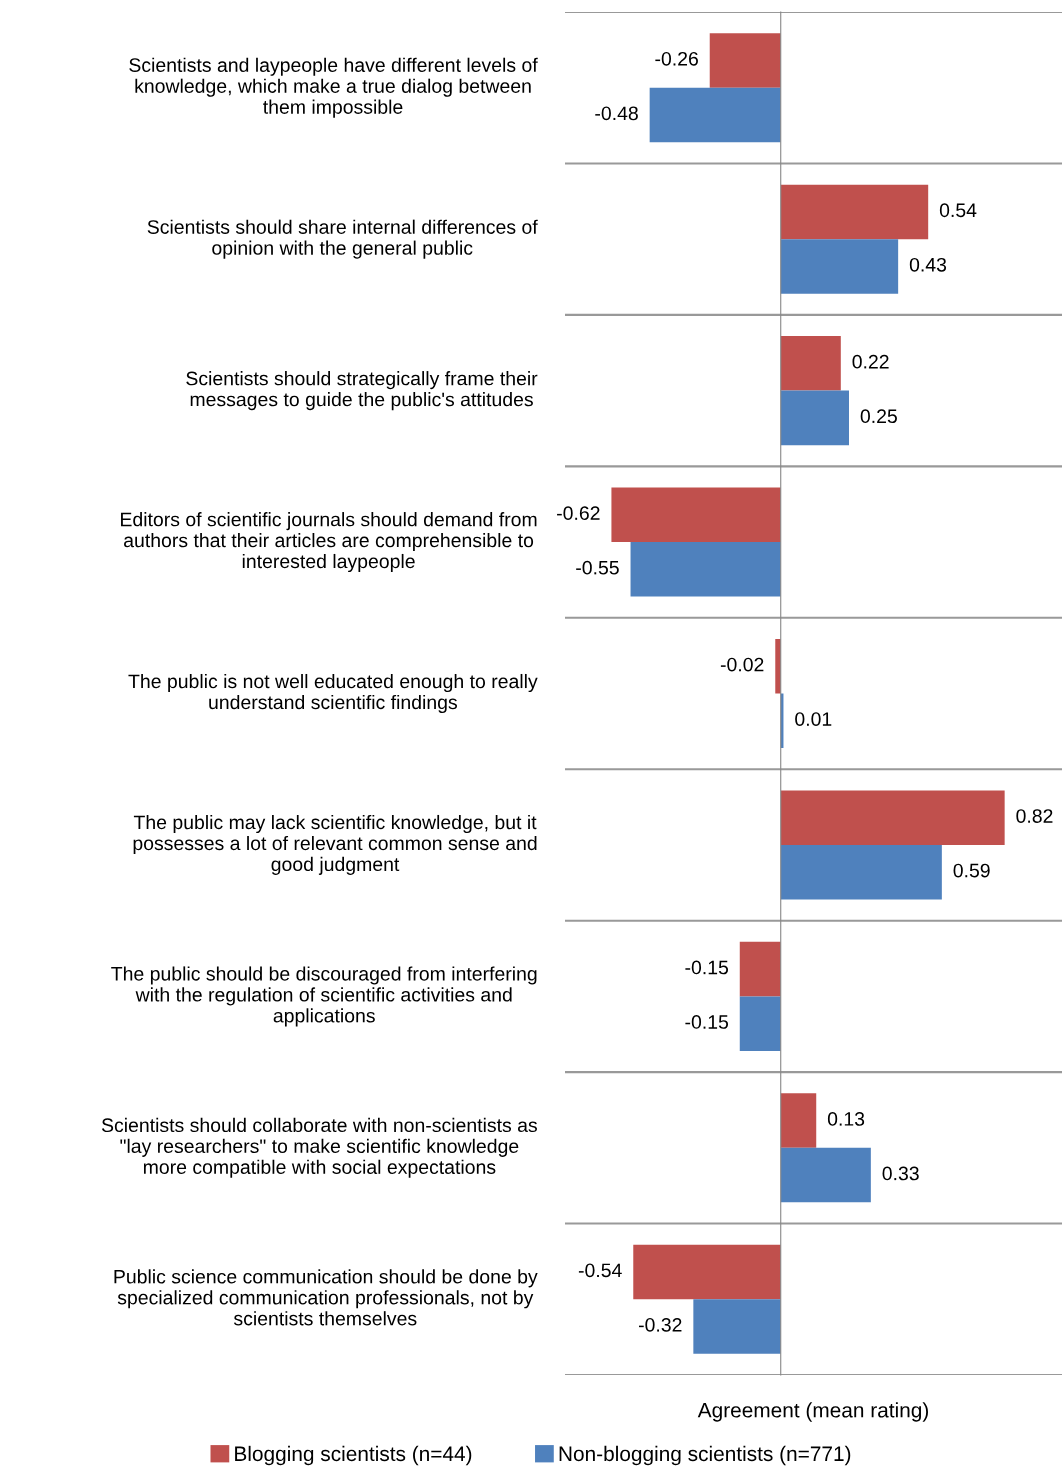 The image size is (1062, 1484). I want to click on data-label: -0.55, so click(597, 567).